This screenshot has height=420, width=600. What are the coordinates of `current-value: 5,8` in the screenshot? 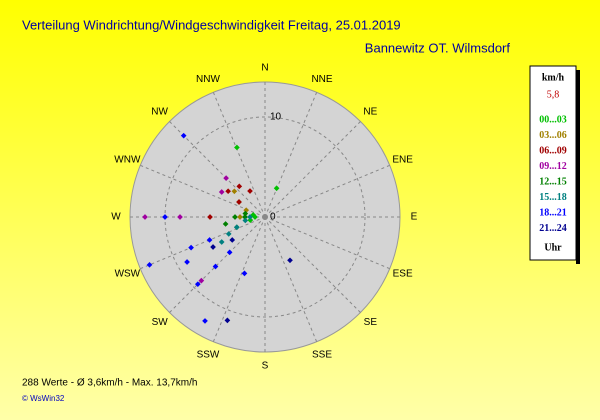 It's located at (553, 94).